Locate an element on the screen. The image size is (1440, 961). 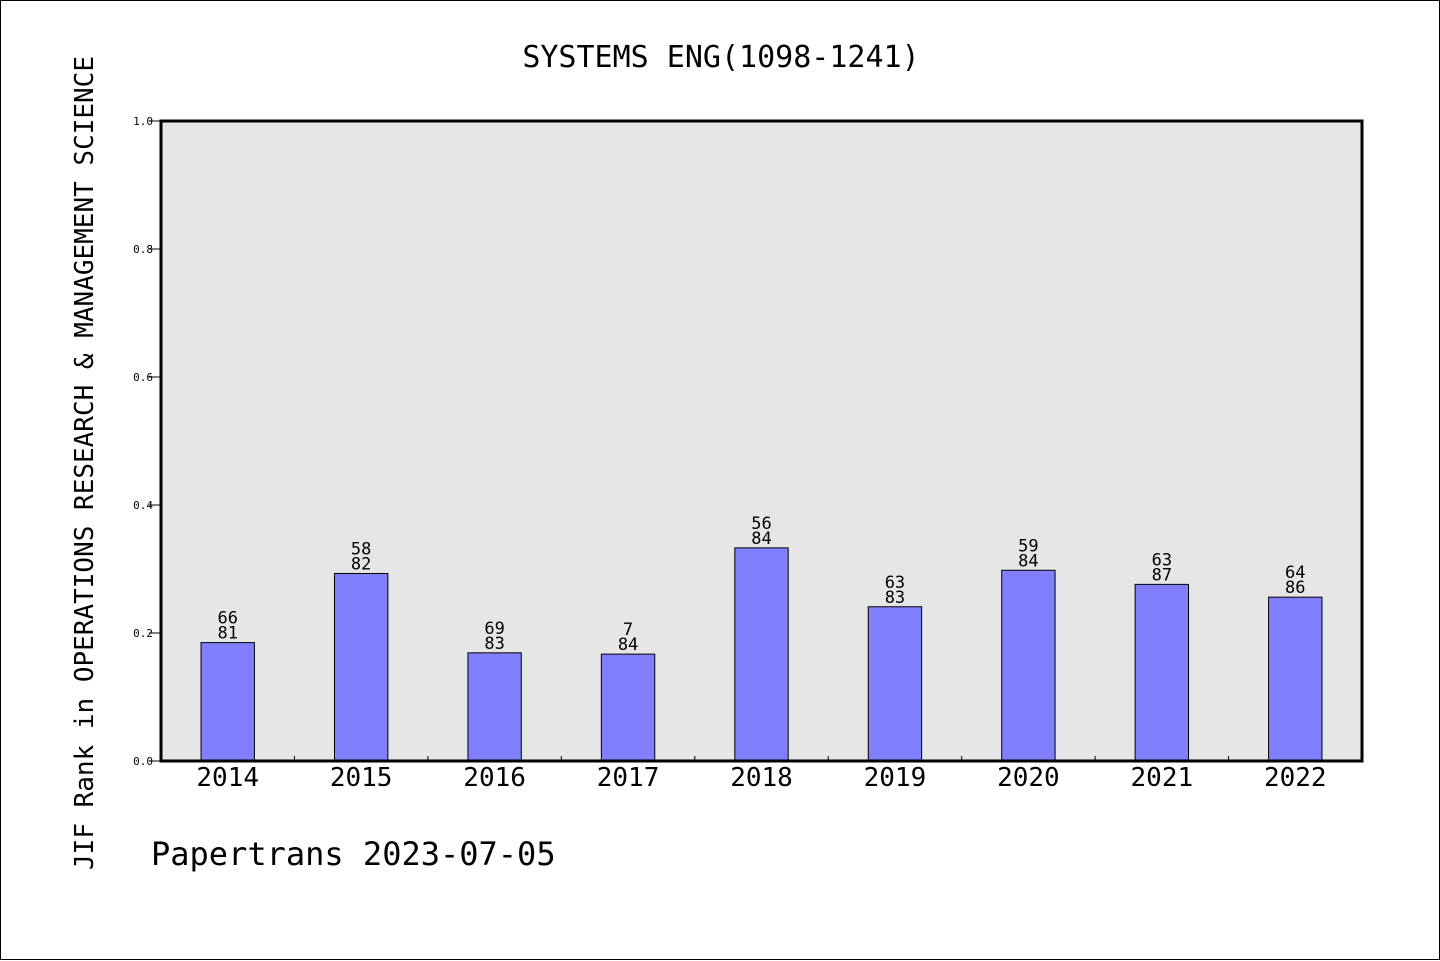
bar-rank-label: 7 is located at coordinates (628, 630).